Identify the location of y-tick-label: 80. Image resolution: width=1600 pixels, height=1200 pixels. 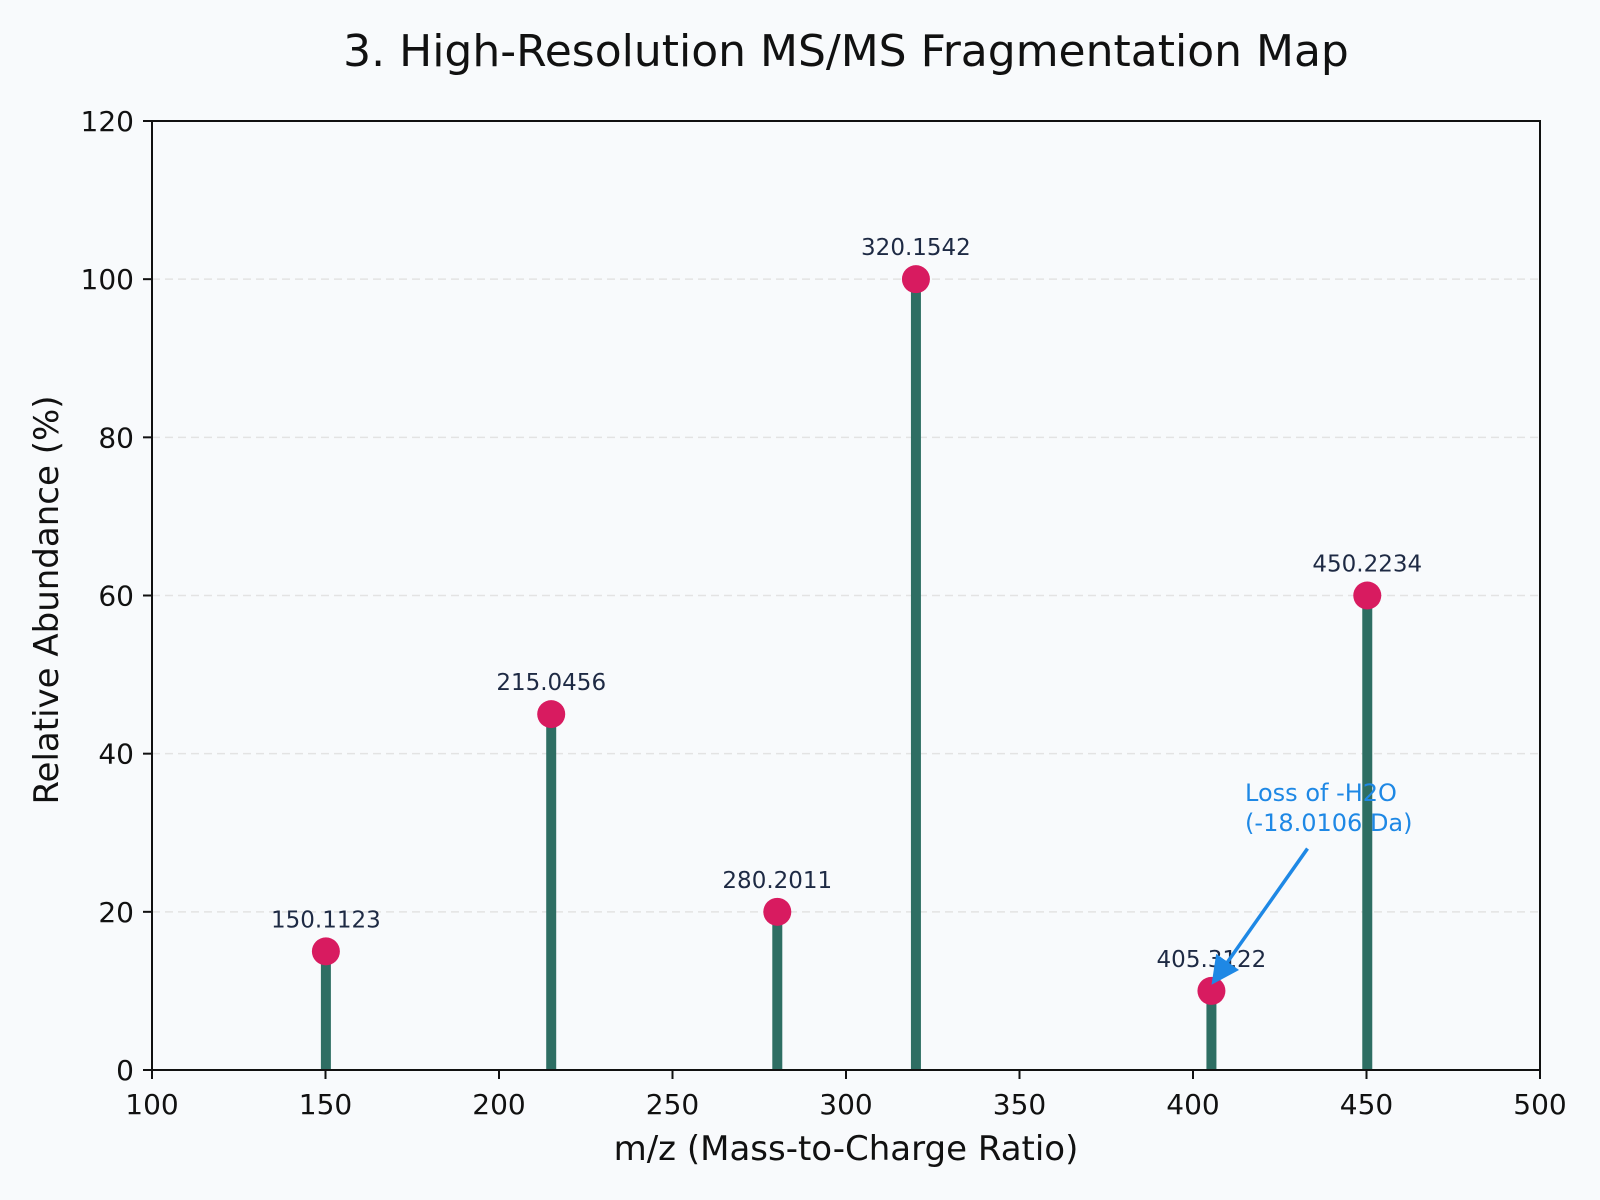
(116, 437).